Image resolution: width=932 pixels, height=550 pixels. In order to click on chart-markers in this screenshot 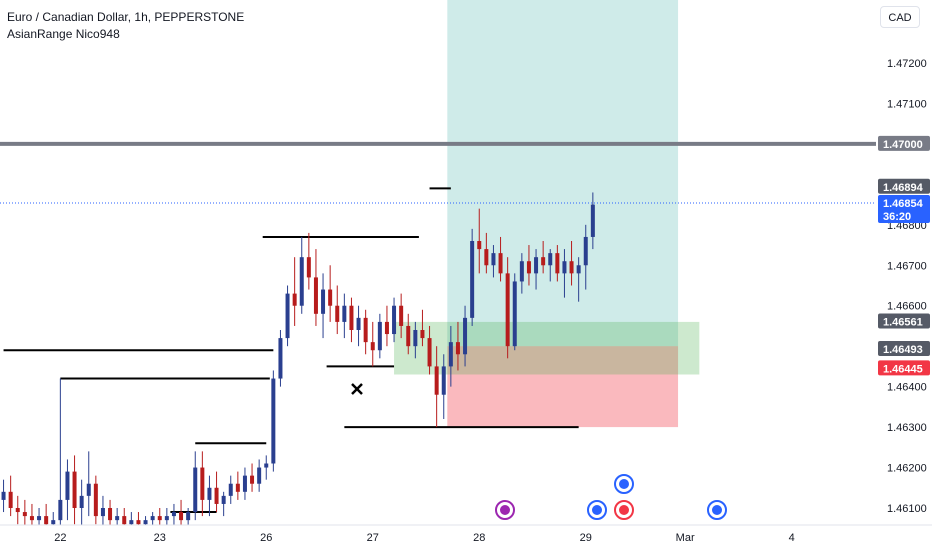, I will do `click(357, 389)`.